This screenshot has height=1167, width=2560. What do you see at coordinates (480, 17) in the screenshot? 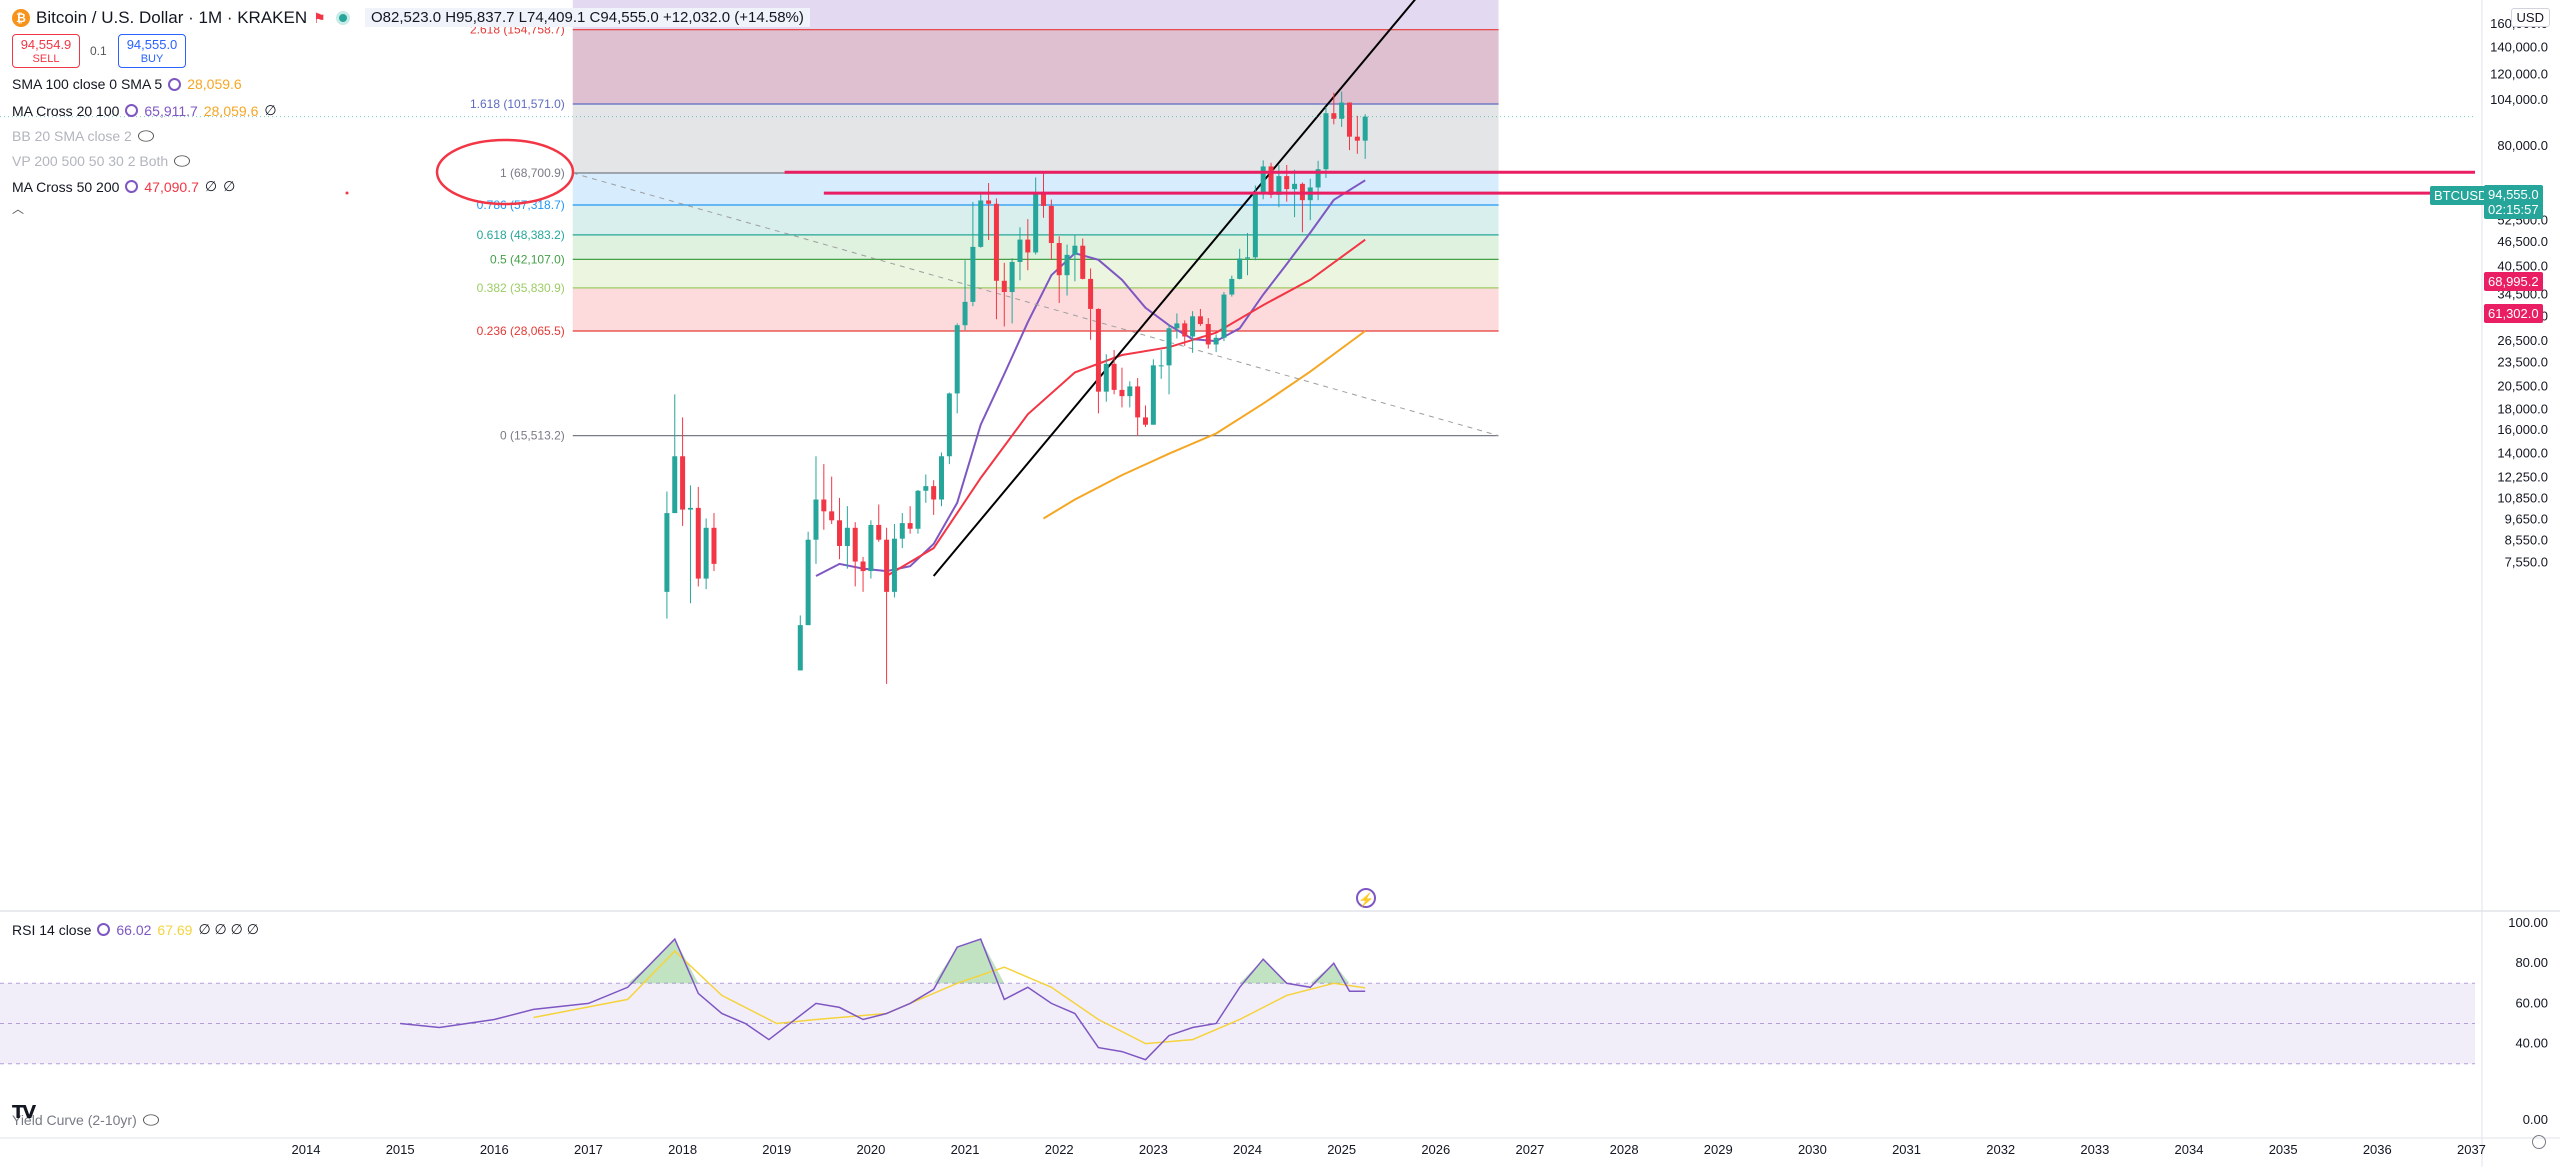
I see `ohlc-high: H95,837.7` at bounding box center [480, 17].